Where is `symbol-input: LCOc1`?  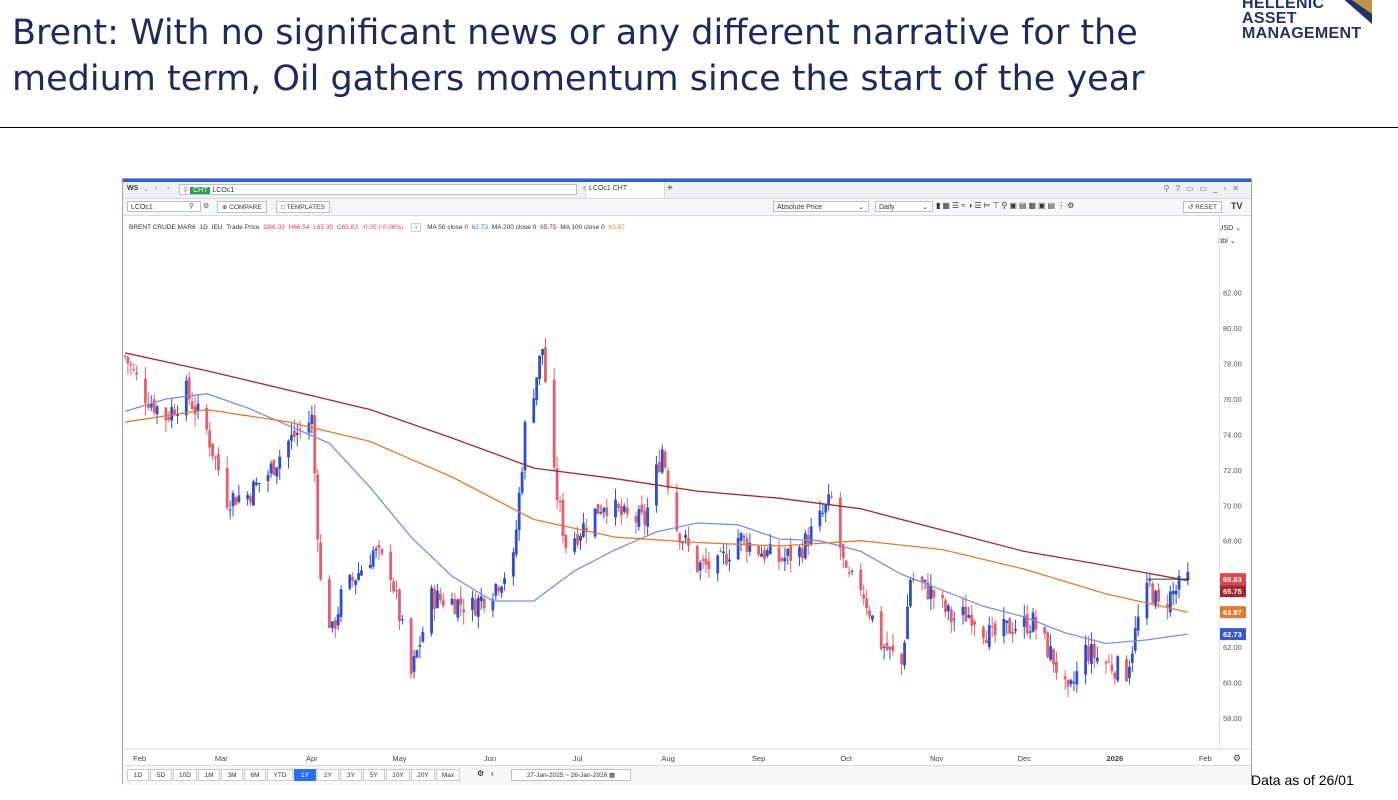 symbol-input: LCOc1 is located at coordinates (164, 206).